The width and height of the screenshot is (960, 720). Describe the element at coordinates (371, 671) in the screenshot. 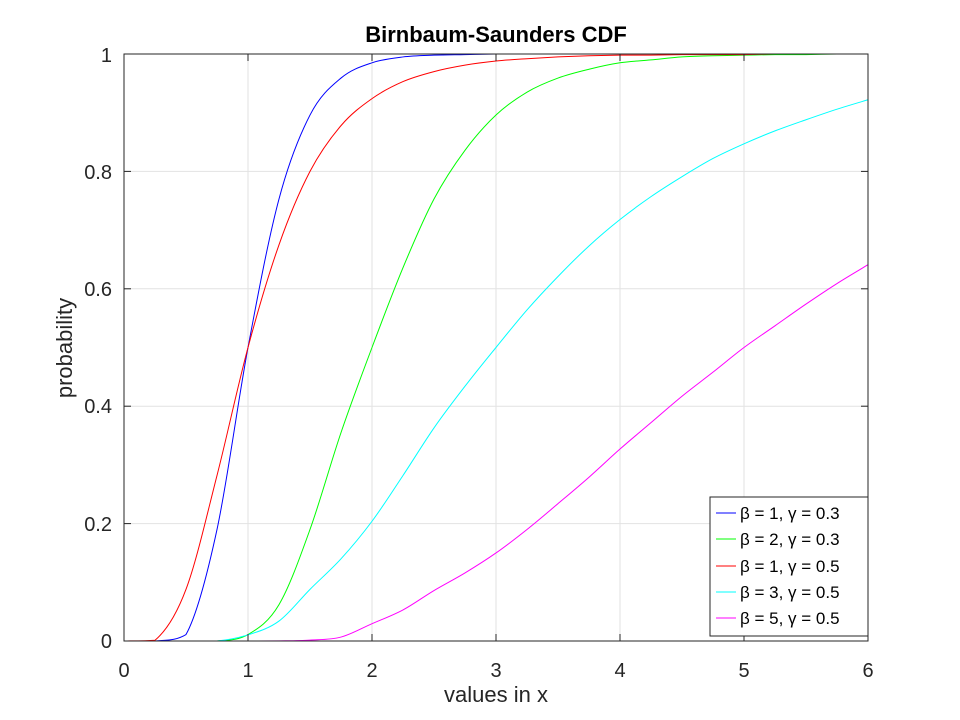

I see `x-tick-label: 2` at that location.